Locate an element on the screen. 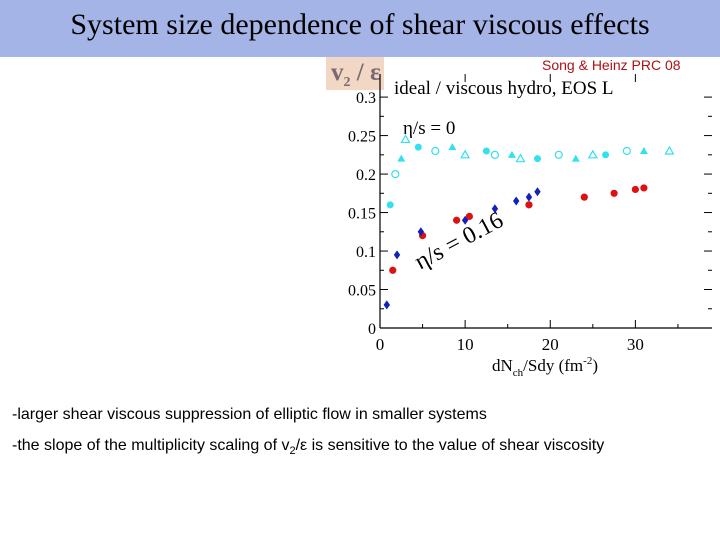 The height and width of the screenshot is (540, 720). x-tick-label: 10 is located at coordinates (465, 344).